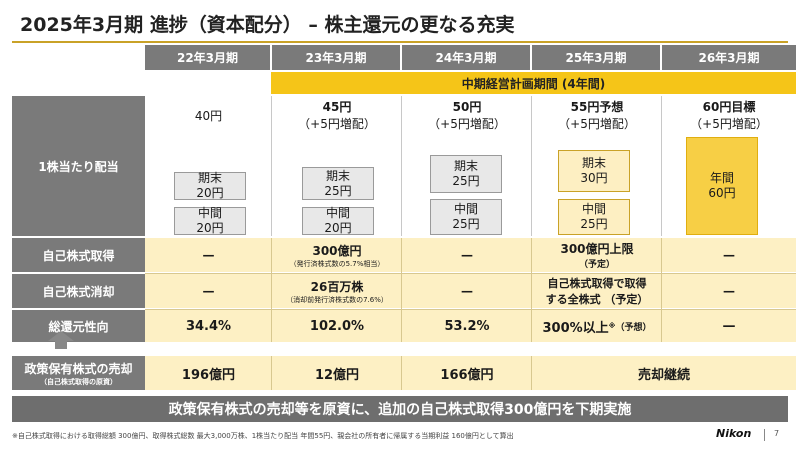 Image resolution: width=800 pixels, height=449 pixels. I want to click on buyback-fy23-note: （発行済株式数の5.7%相当）, so click(337, 263).